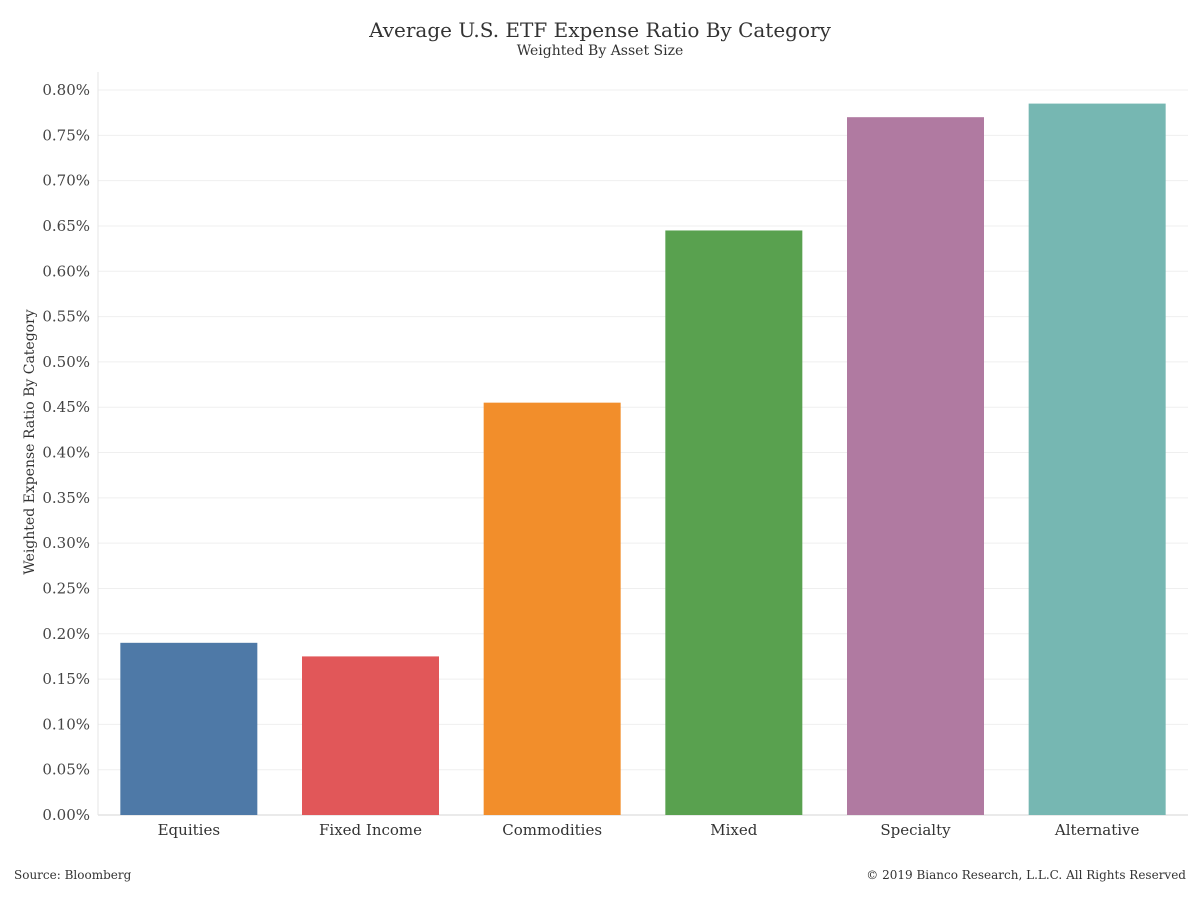 The image size is (1200, 900). Describe the element at coordinates (552, 830) in the screenshot. I see `x-tick-label: Commodities` at that location.